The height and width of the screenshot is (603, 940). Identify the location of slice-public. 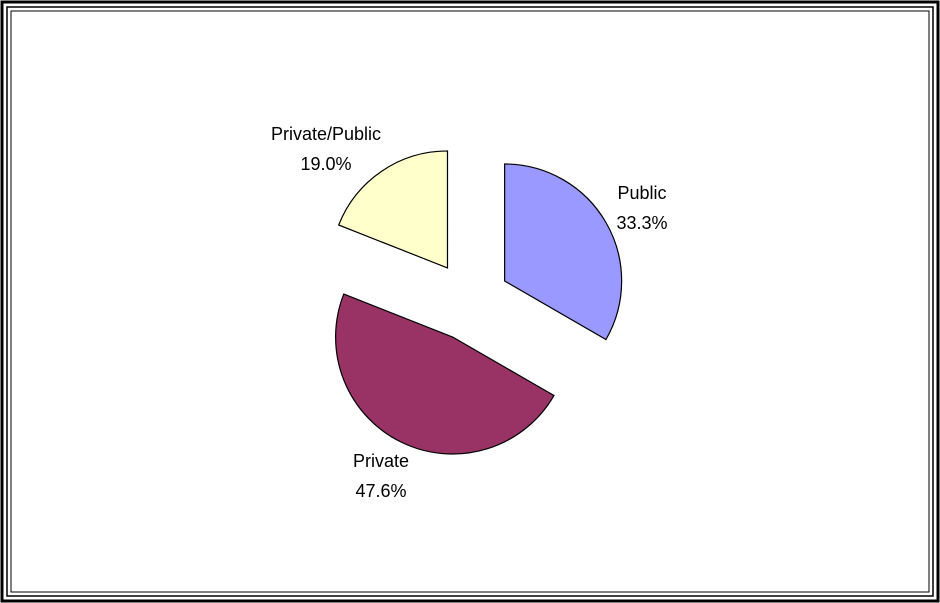
(563, 252).